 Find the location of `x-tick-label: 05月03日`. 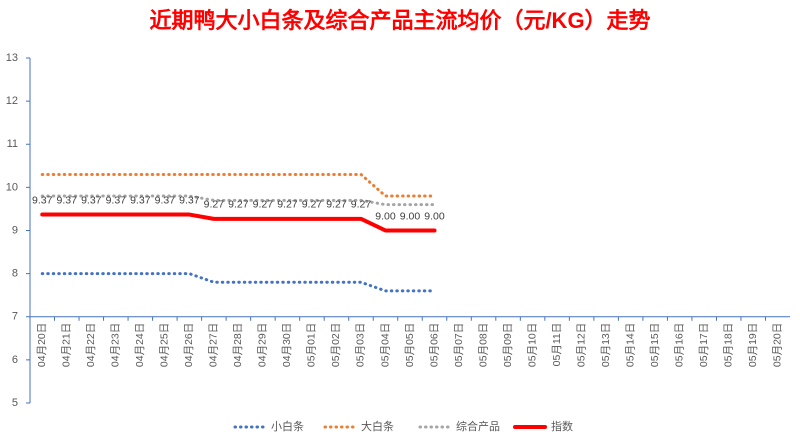

x-tick-label: 05月03日 is located at coordinates (361, 345).